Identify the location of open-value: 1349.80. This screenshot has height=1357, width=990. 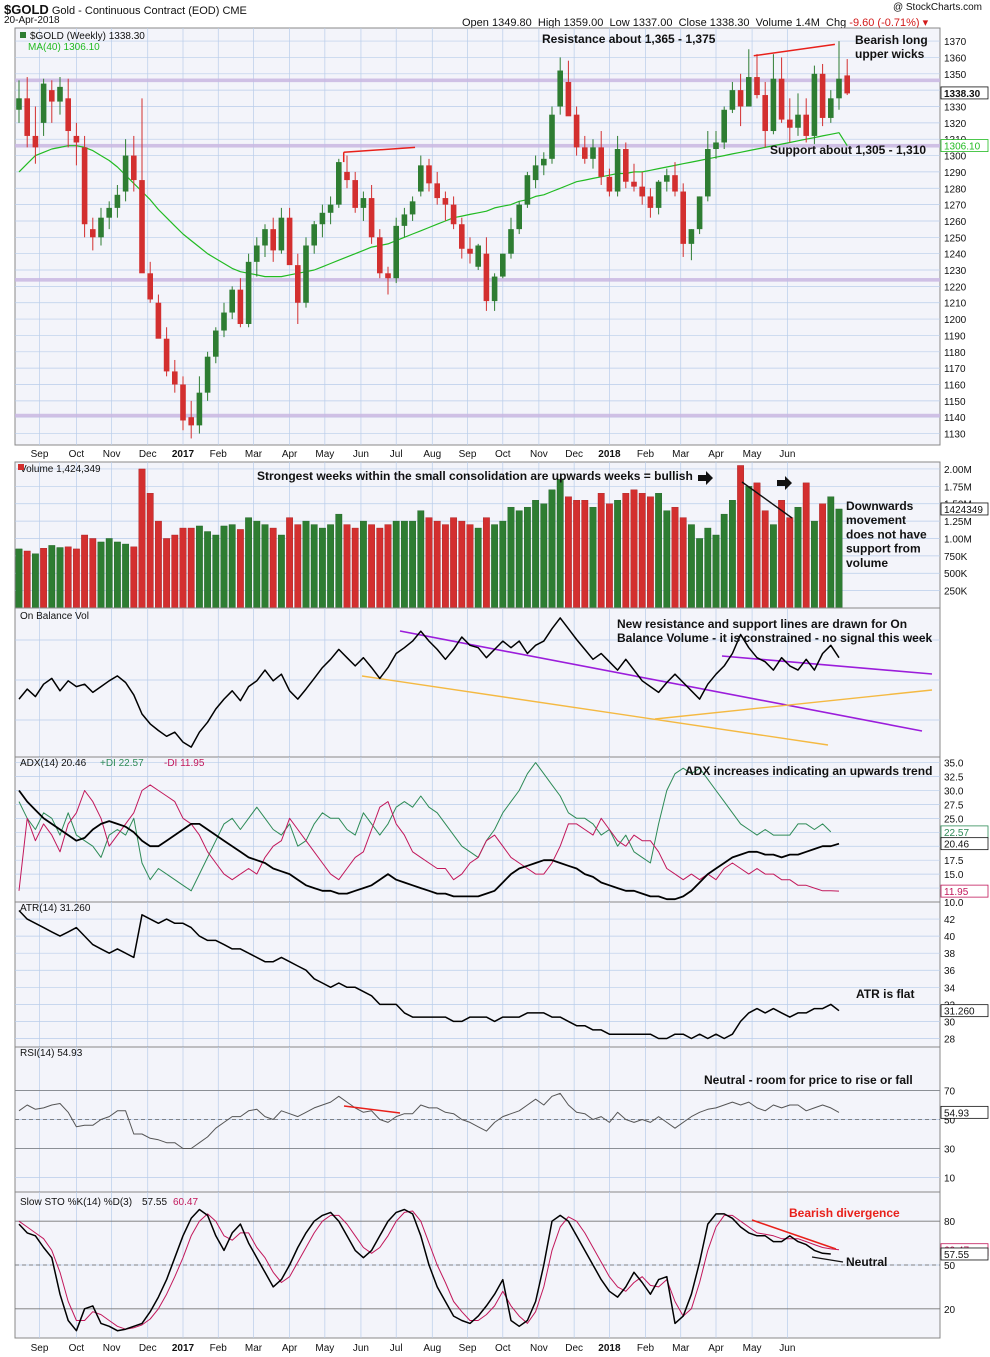
(511, 23).